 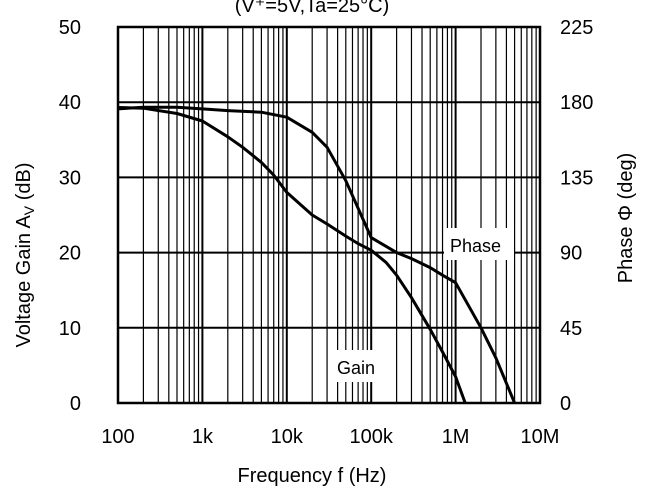 I want to click on y-left-tick-label: 40, so click(x=70, y=103).